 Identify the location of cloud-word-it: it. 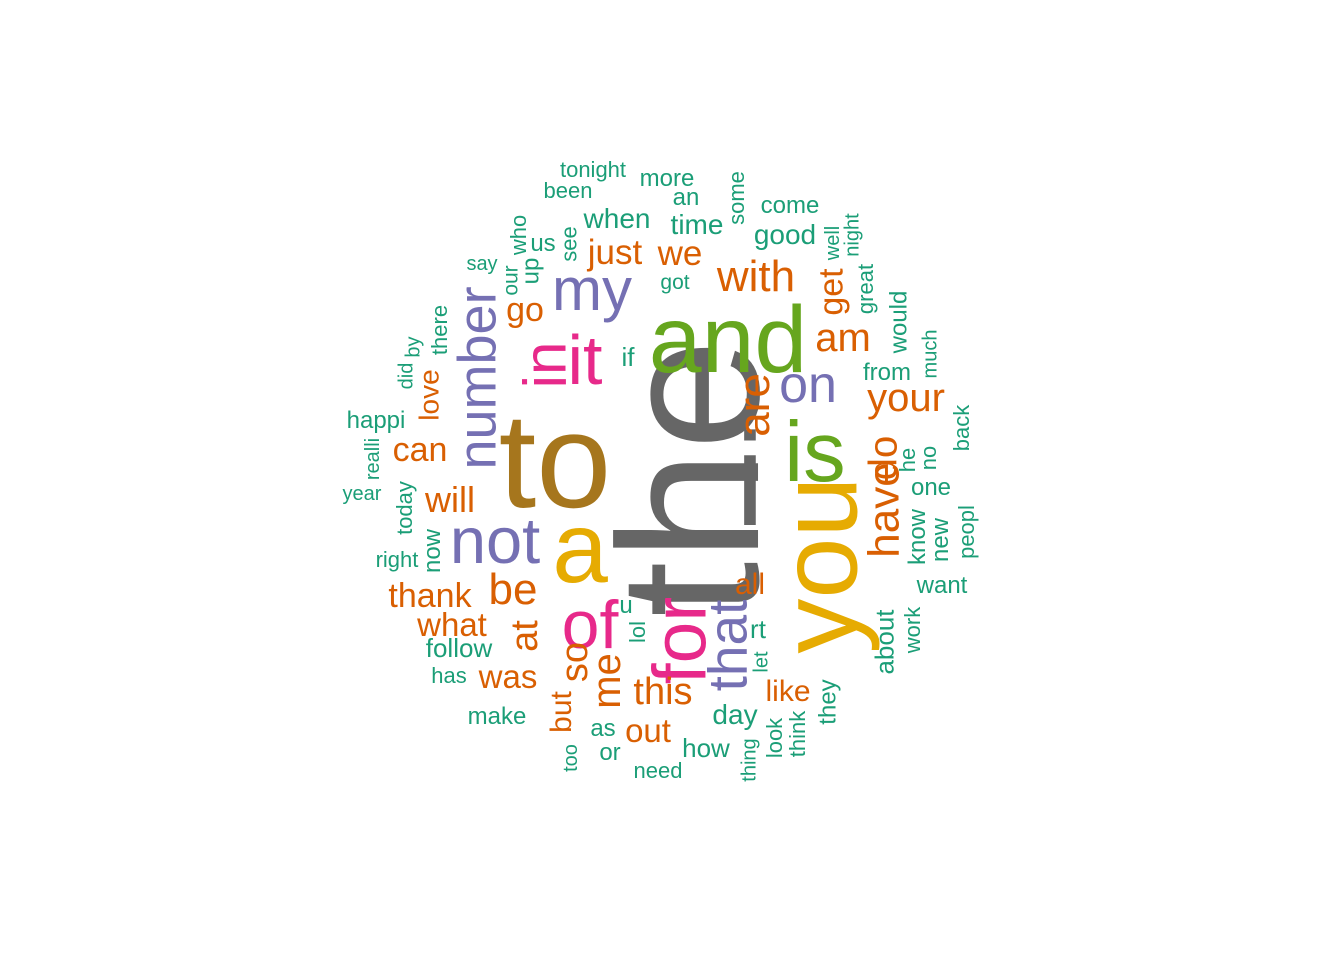
(585, 360).